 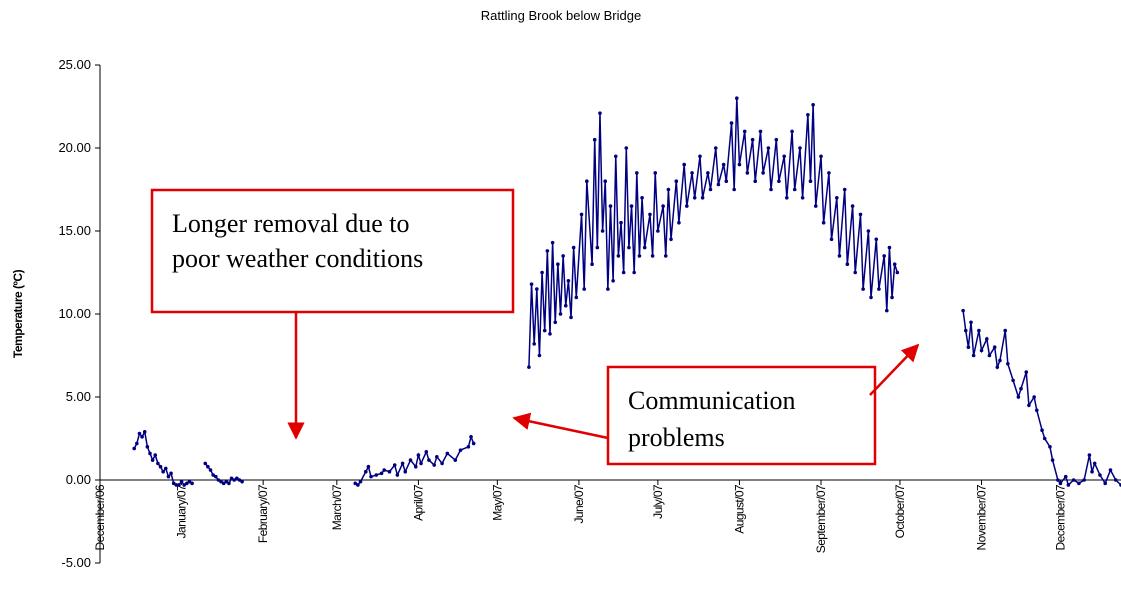 I want to click on x-tick-label: December/07, so click(x=1060, y=517).